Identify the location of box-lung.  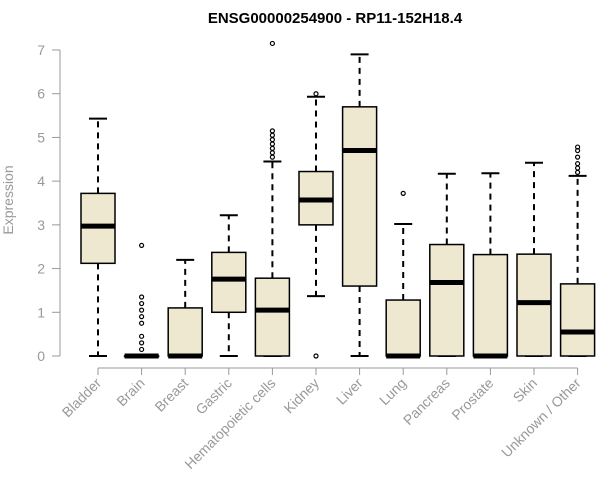
(403, 274).